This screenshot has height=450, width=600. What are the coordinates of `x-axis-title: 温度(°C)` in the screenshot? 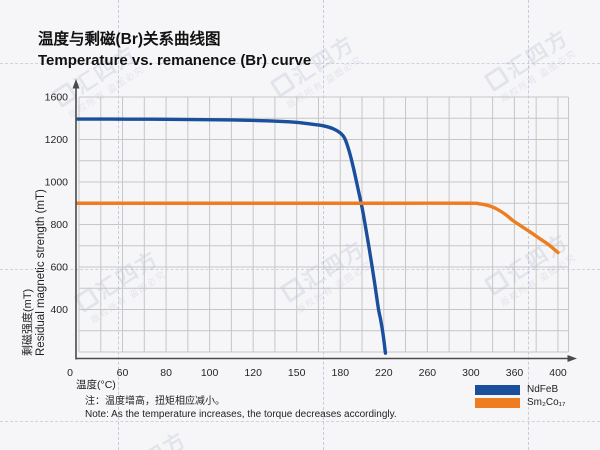 It's located at (96, 385).